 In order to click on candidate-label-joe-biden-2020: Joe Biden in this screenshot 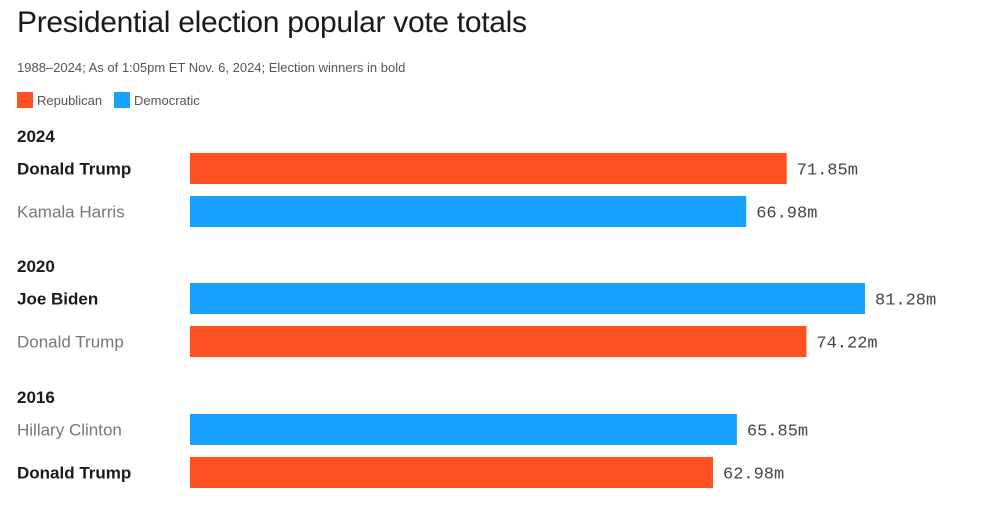, I will do `click(57, 299)`.